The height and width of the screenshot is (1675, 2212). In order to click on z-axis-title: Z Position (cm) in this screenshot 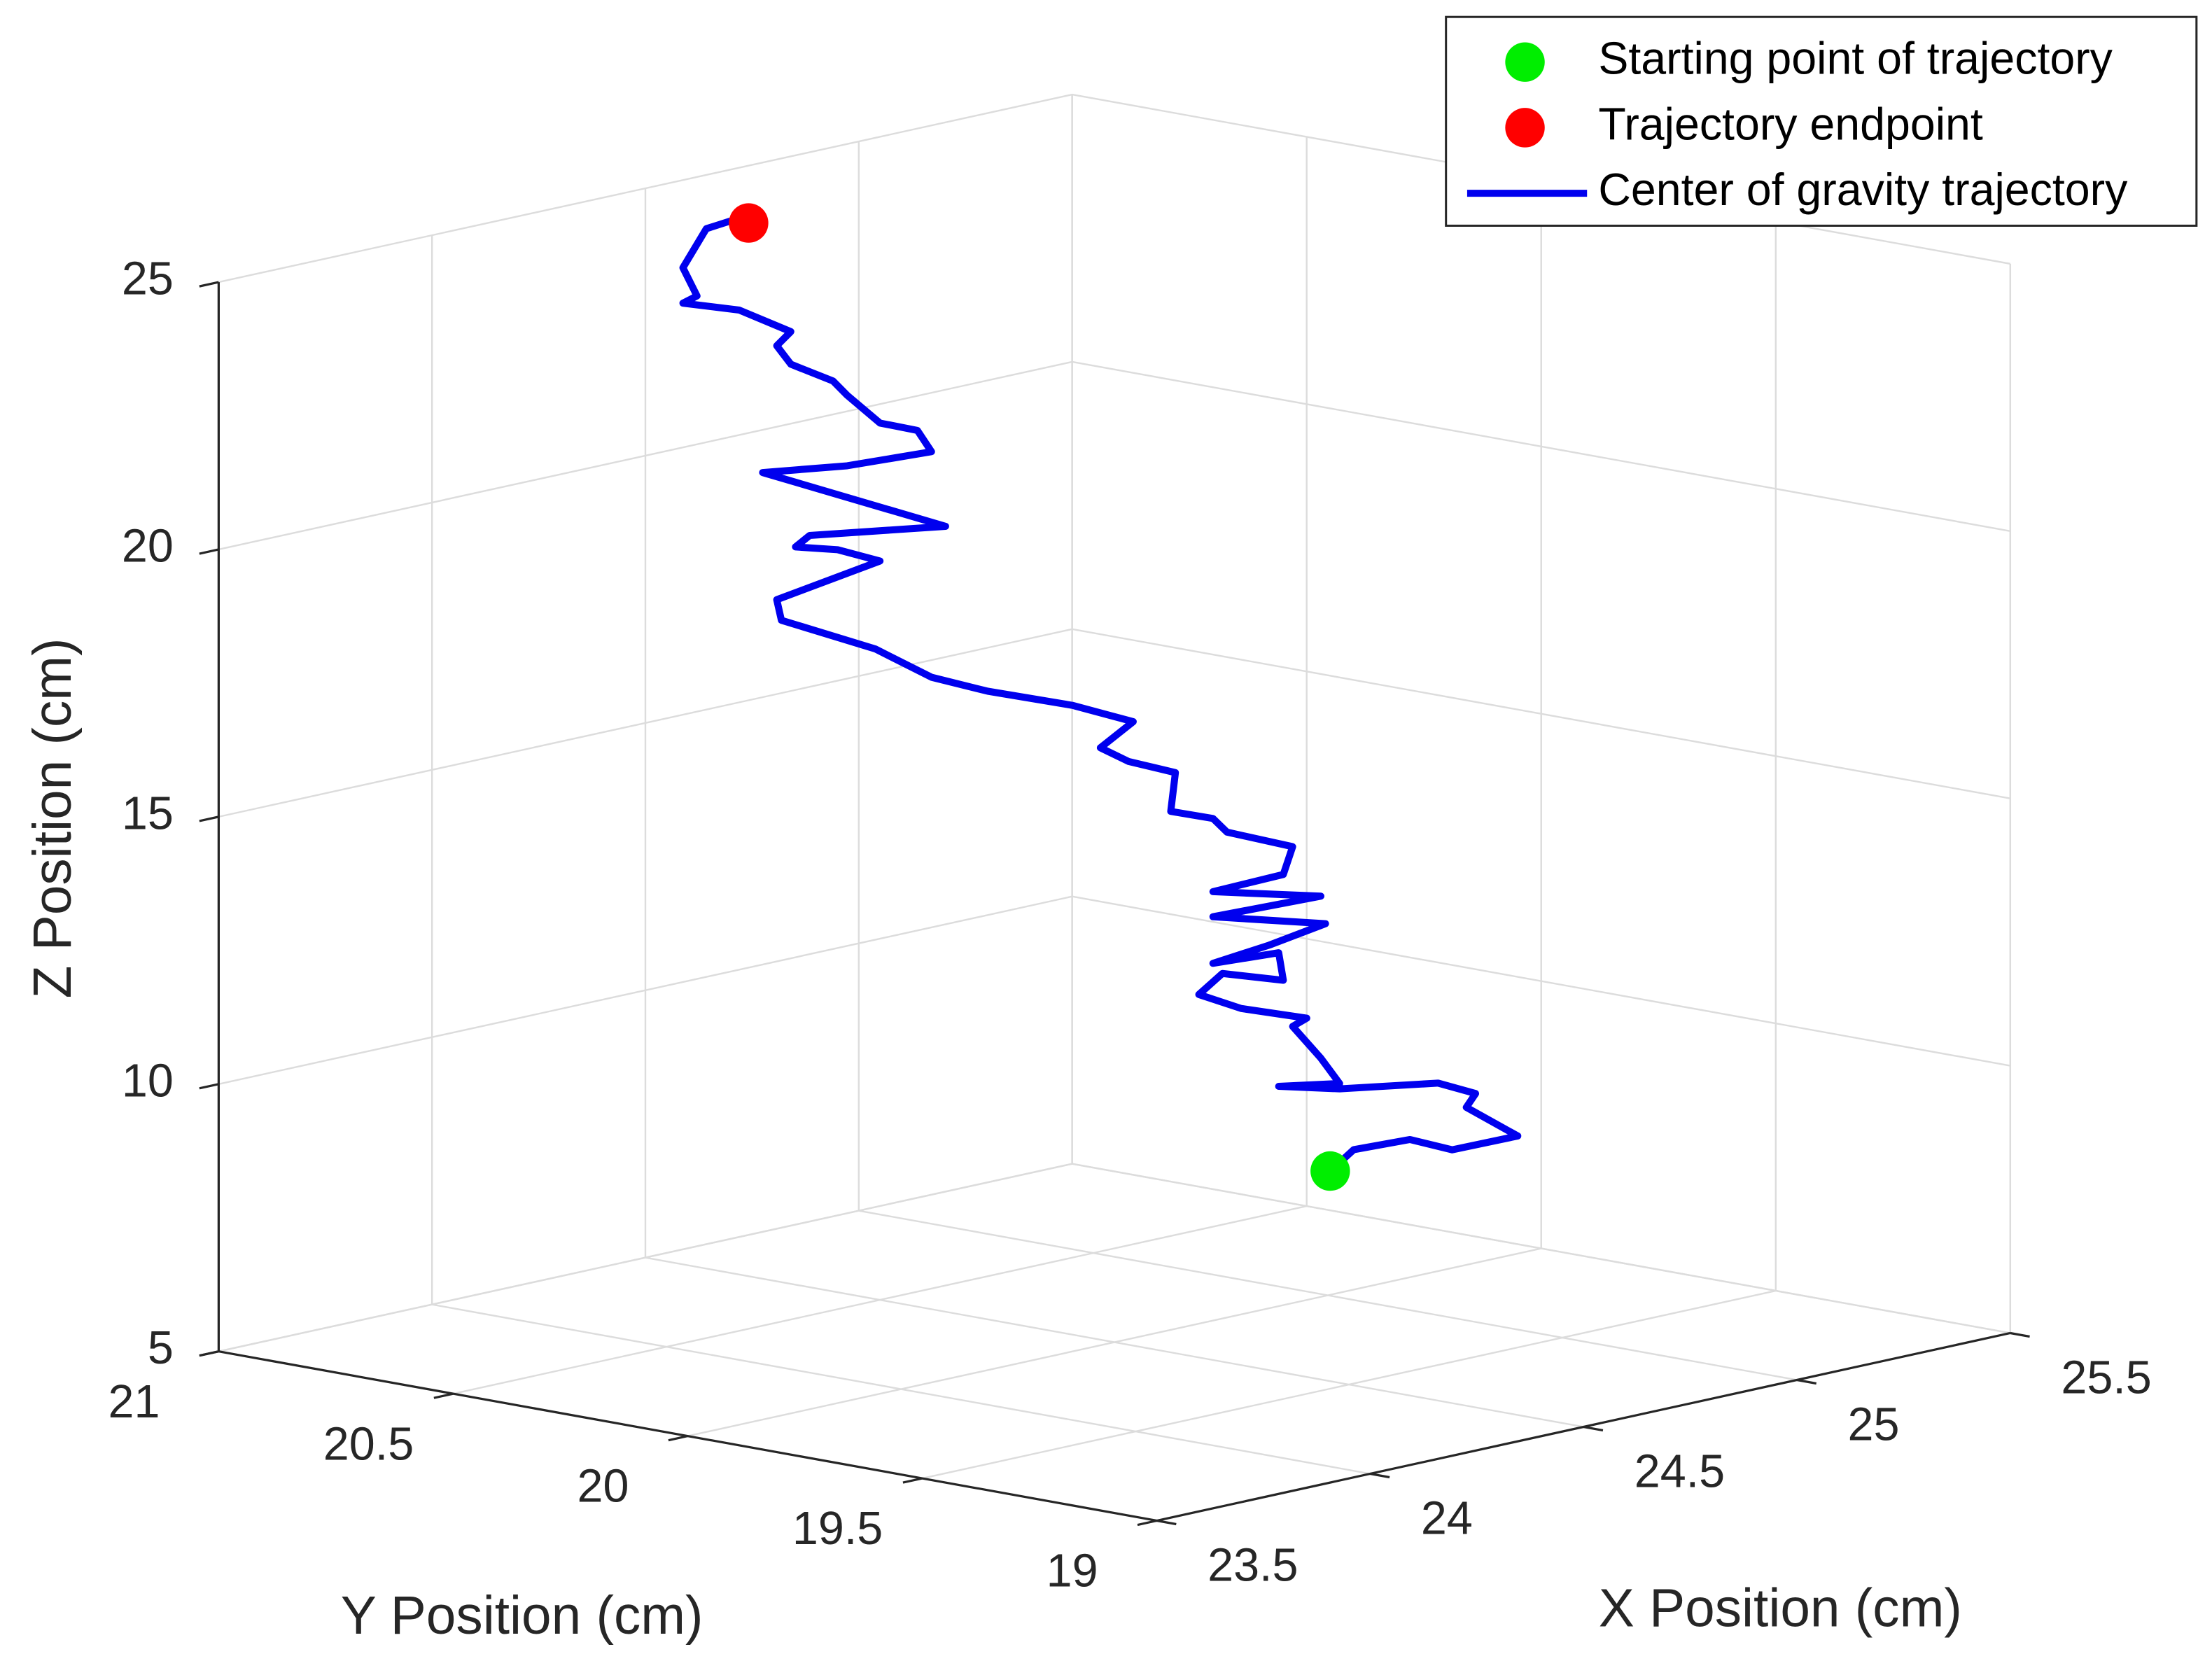, I will do `click(53, 818)`.